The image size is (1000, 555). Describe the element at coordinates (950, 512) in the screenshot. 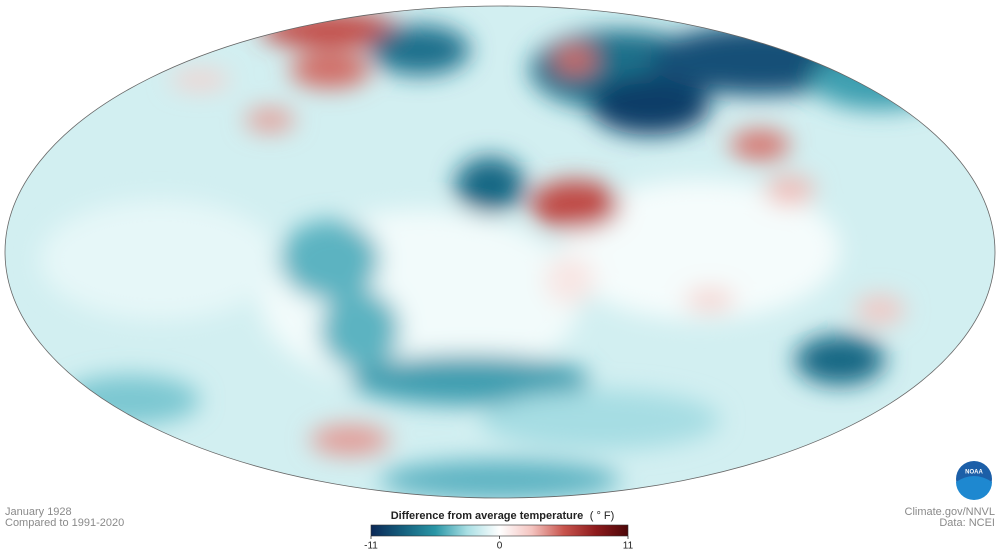

I see `credit: Climate.gov/NNVL` at that location.